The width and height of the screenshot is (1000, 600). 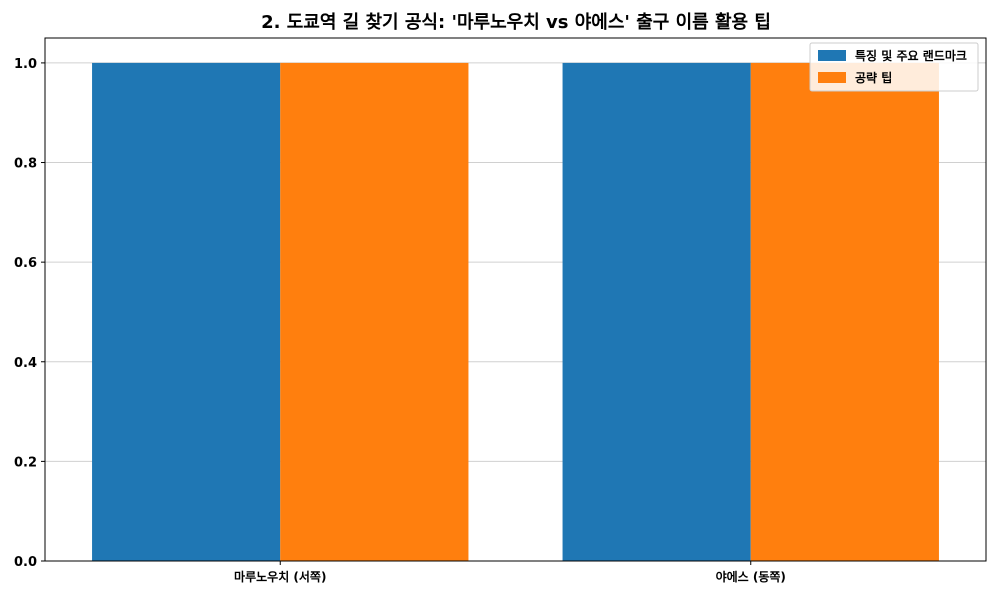 What do you see at coordinates (751, 576) in the screenshot?
I see `x-tick-label: 야에스 (동쪽)` at bounding box center [751, 576].